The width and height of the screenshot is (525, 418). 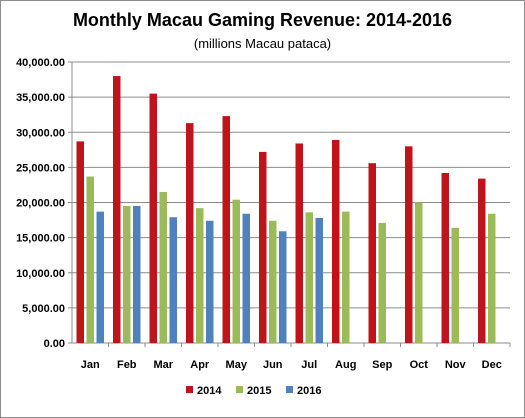 What do you see at coordinates (319, 280) in the screenshot?
I see `bar-2016-jul` at bounding box center [319, 280].